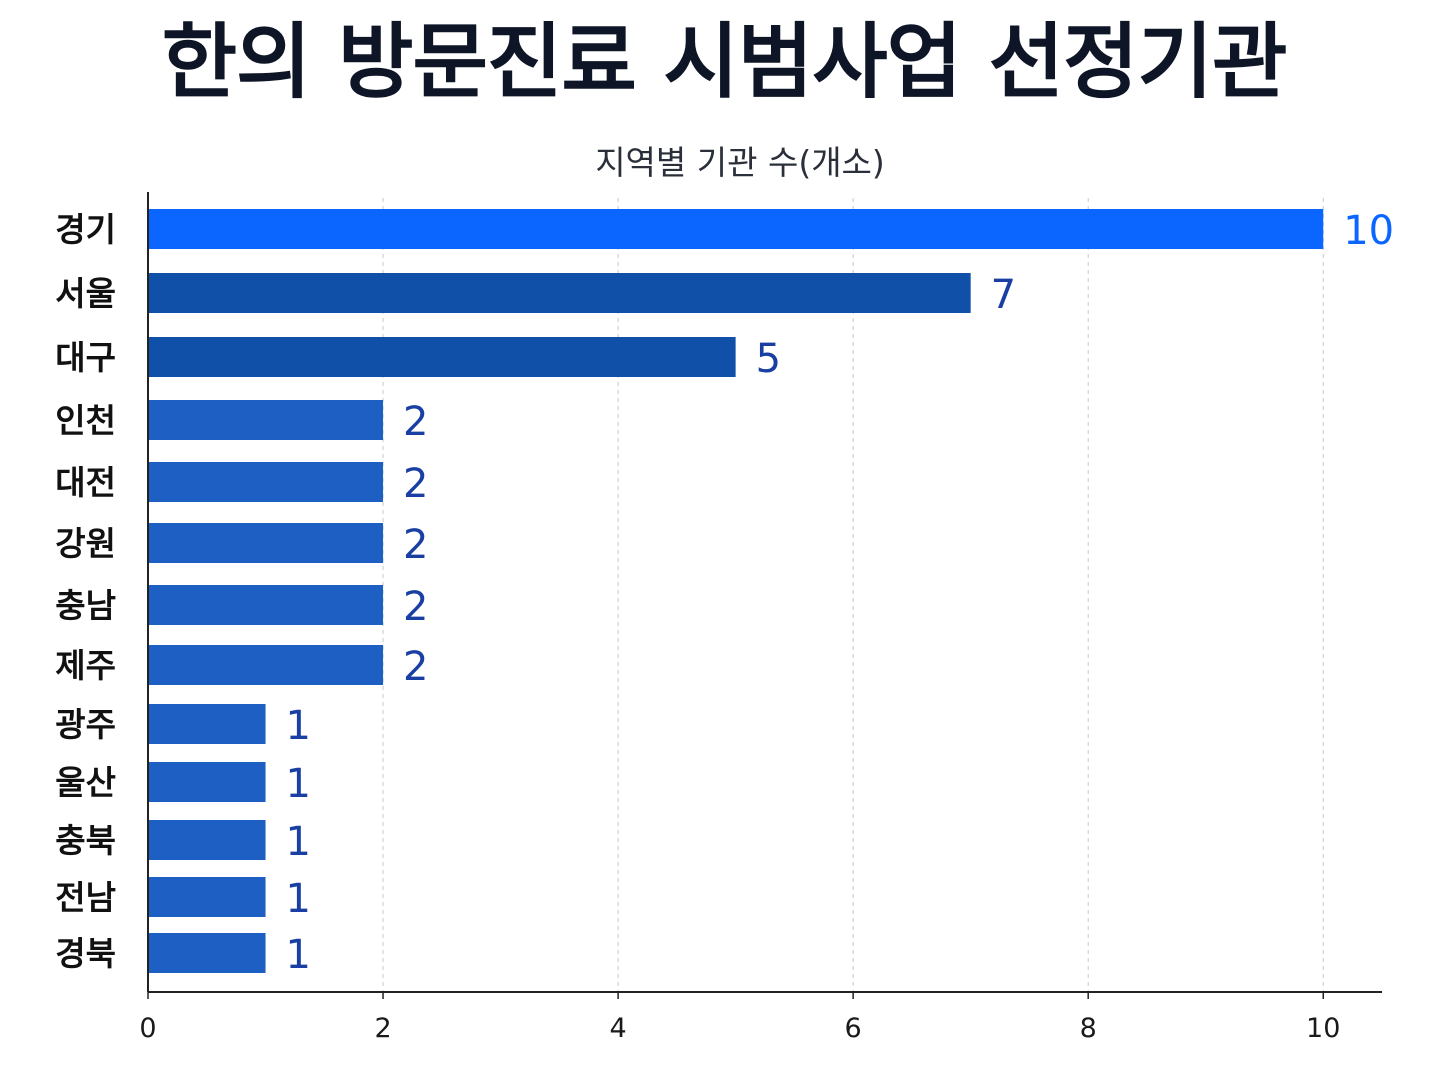 This screenshot has height=1086, width=1448. What do you see at coordinates (85, 482) in the screenshot?
I see `category-label: 대전` at bounding box center [85, 482].